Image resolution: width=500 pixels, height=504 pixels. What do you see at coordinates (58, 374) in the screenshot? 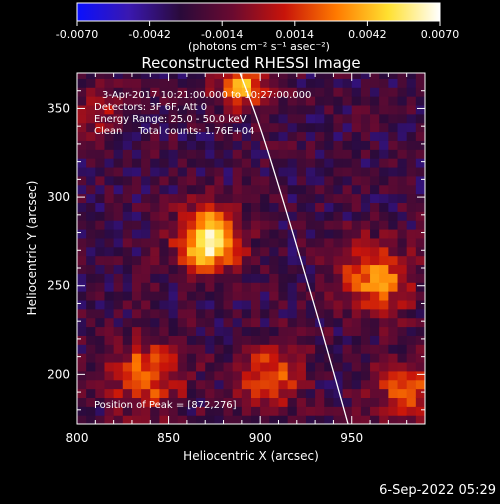
I see `y-tick-label: 200` at bounding box center [58, 374].